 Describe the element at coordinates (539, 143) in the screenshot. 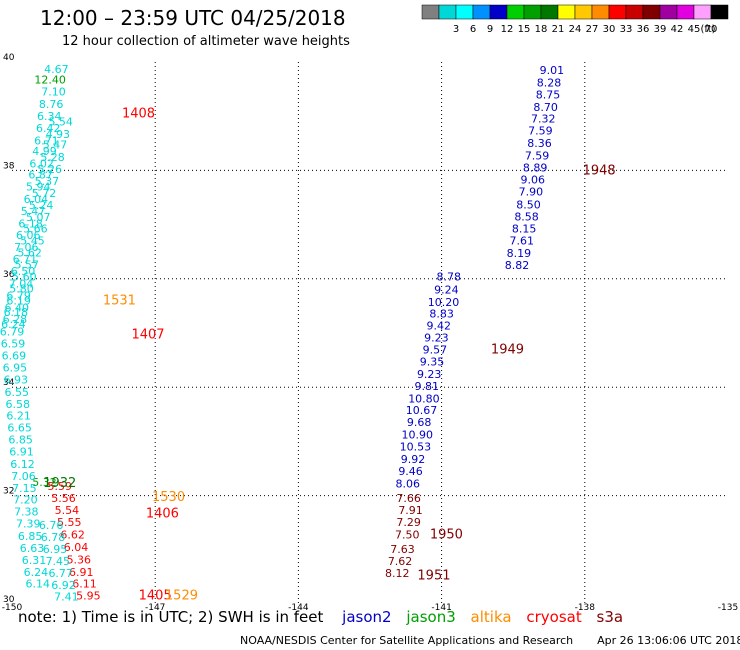

I see `wave-height-value: 8.36` at that location.